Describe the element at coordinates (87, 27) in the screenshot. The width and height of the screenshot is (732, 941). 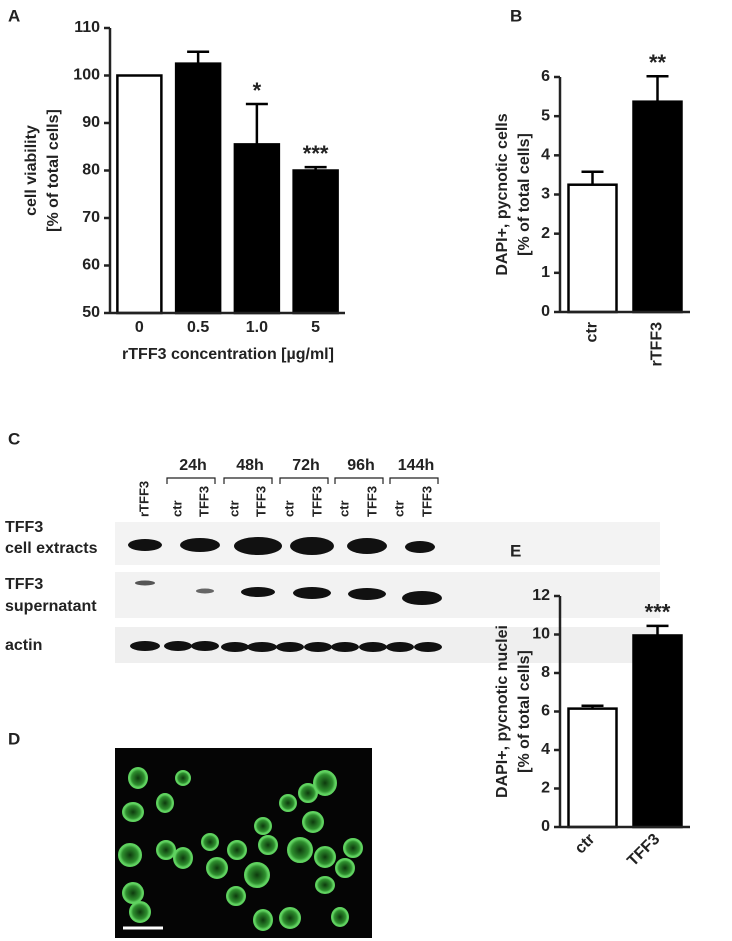
I see `y-tick-label: 110` at that location.